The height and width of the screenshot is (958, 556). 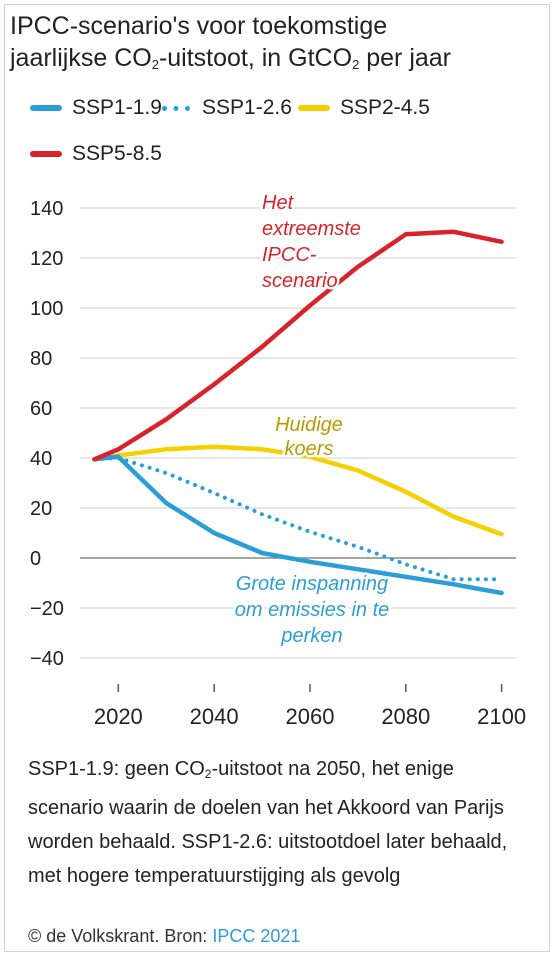 What do you see at coordinates (356, 64) in the screenshot?
I see `title-subscript-2: 2` at bounding box center [356, 64].